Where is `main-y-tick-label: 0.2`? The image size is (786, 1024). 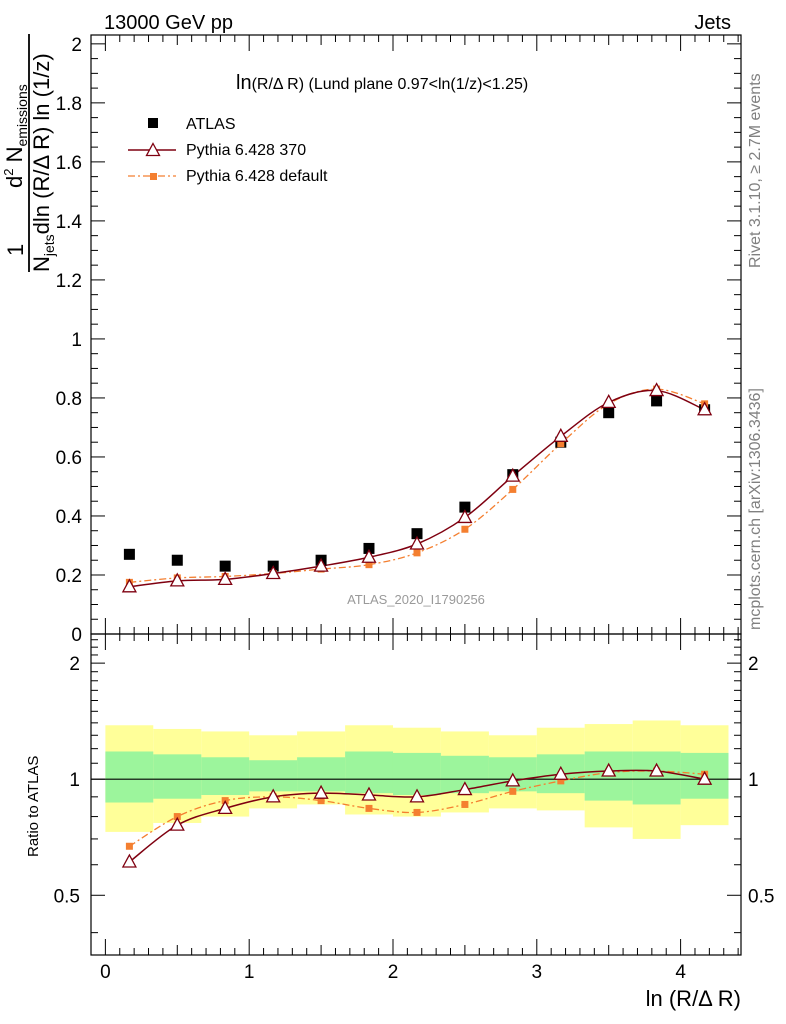
main-y-tick-label: 0.2 is located at coordinates (69, 576).